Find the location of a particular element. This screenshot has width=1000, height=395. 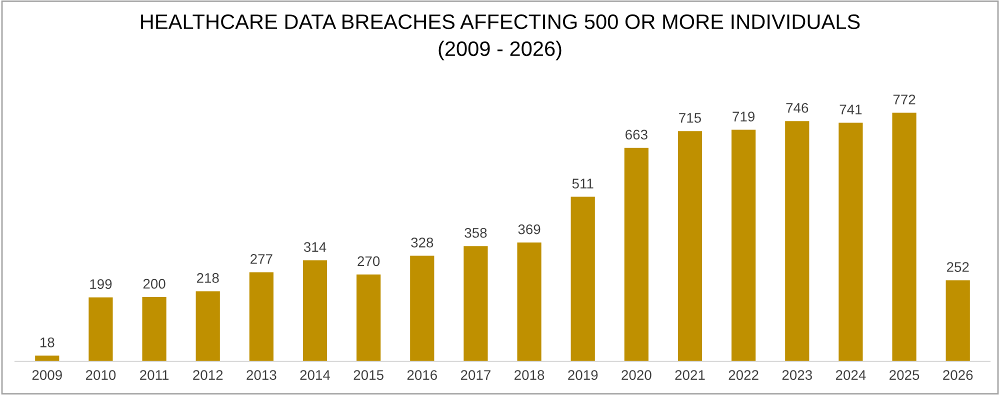

x-tick-label: 2020 is located at coordinates (637, 375).